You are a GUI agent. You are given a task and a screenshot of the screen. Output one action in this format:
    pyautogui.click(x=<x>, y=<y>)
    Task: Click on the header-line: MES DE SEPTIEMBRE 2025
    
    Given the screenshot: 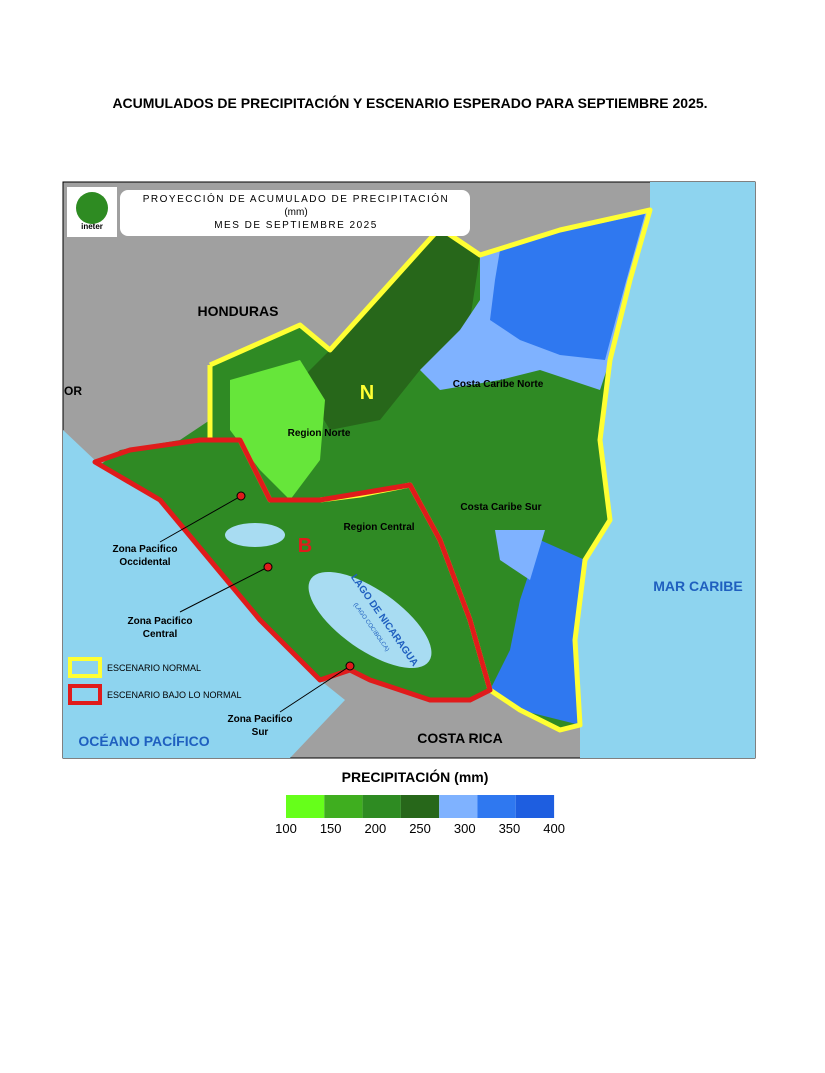 What is the action you would take?
    pyautogui.click(x=296, y=225)
    